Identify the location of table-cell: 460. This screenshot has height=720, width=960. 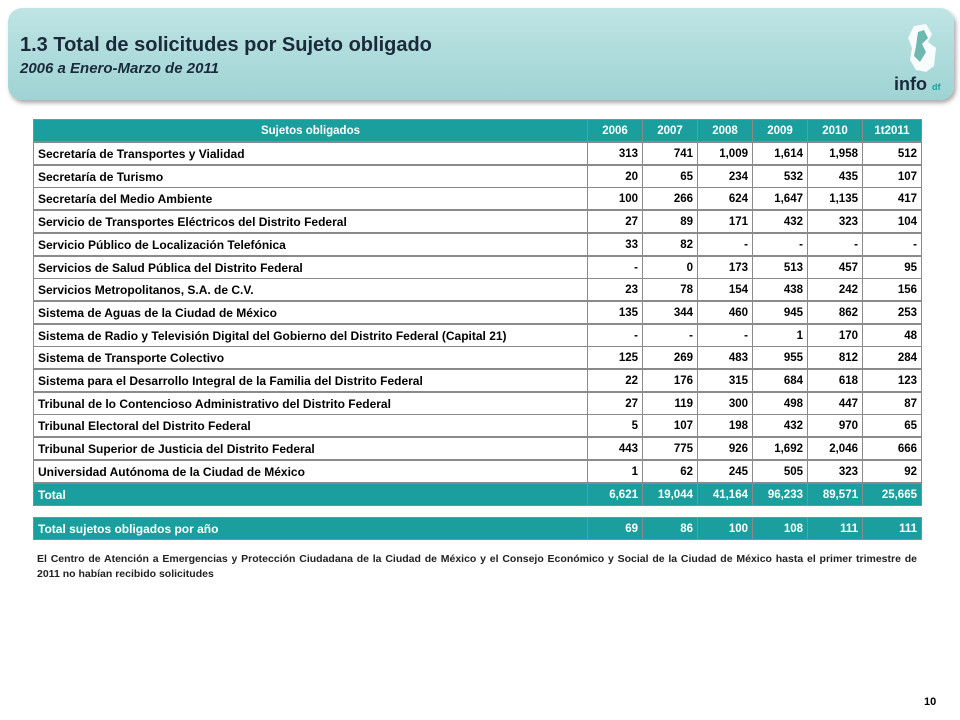
(725, 312).